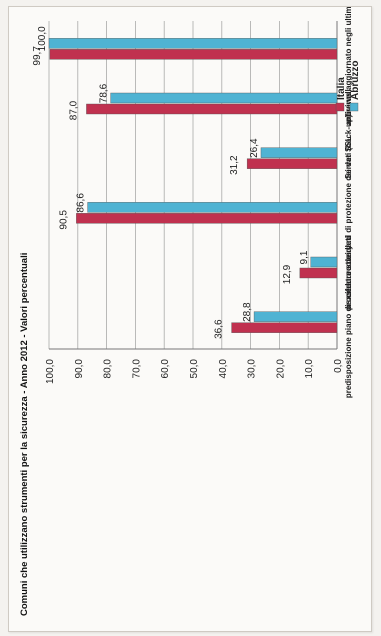  Describe the element at coordinates (42, 38) in the screenshot. I see `data-label-abruzzo: 100,0` at that location.